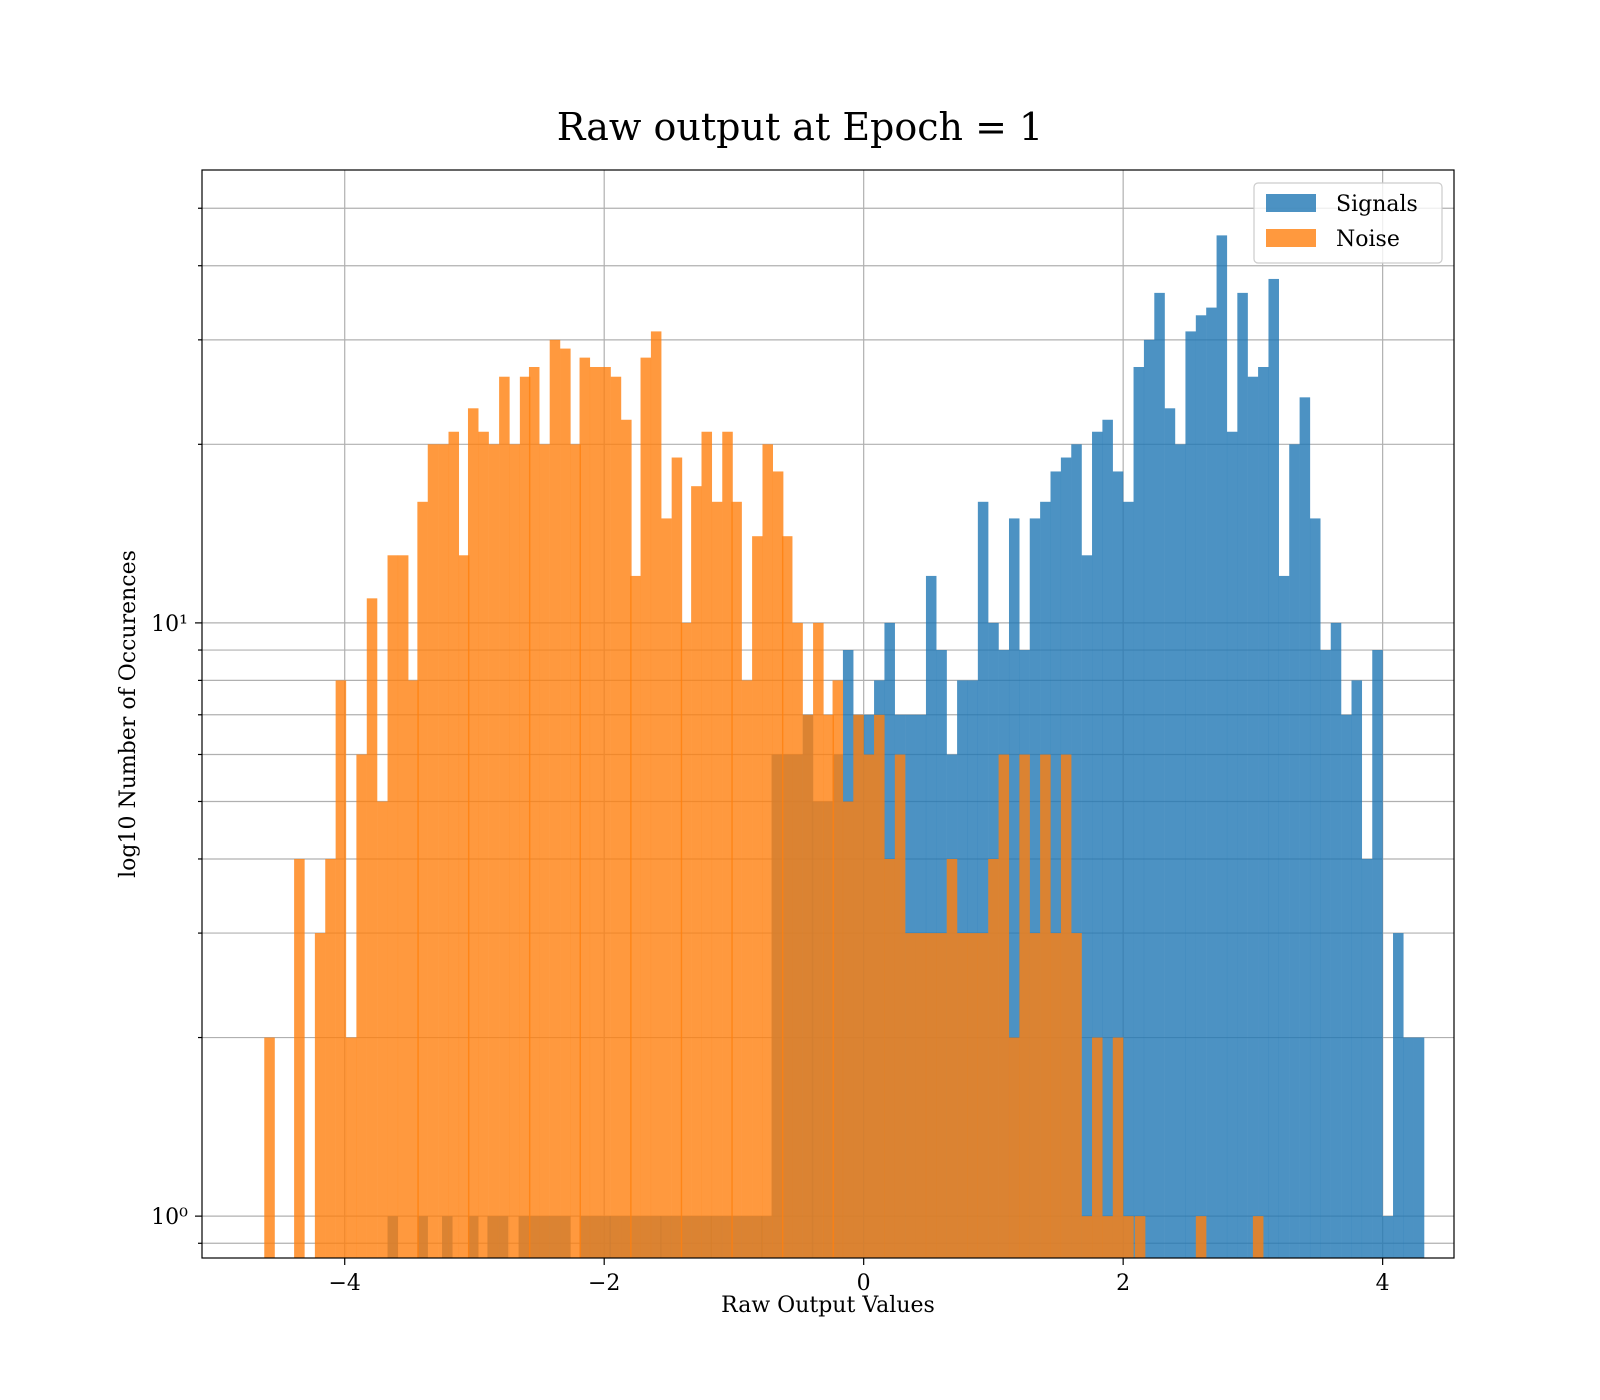  What do you see at coordinates (864, 1283) in the screenshot?
I see `x-tick-label: 0` at bounding box center [864, 1283].